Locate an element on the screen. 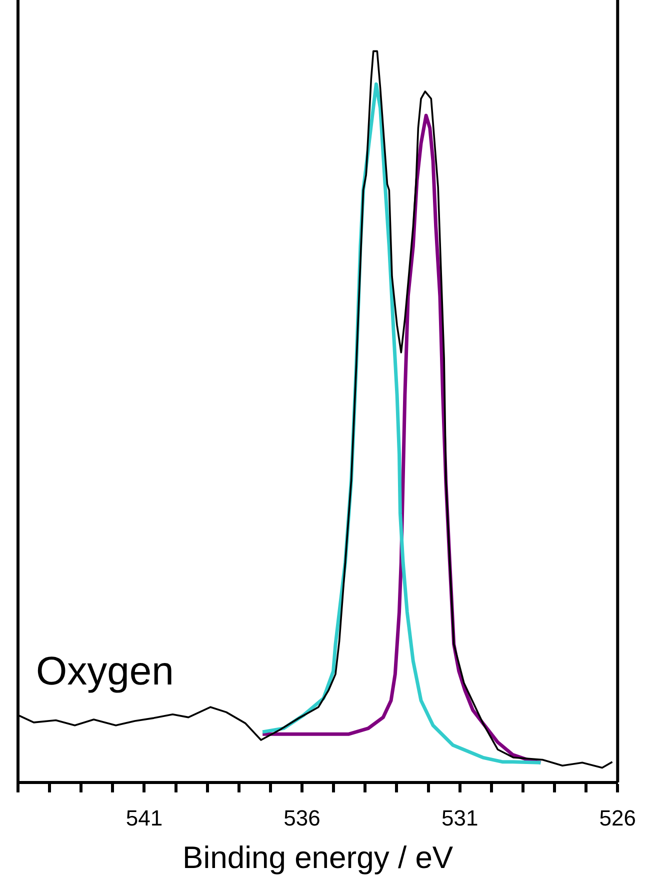  annotation: Oxygen is located at coordinates (105, 671).